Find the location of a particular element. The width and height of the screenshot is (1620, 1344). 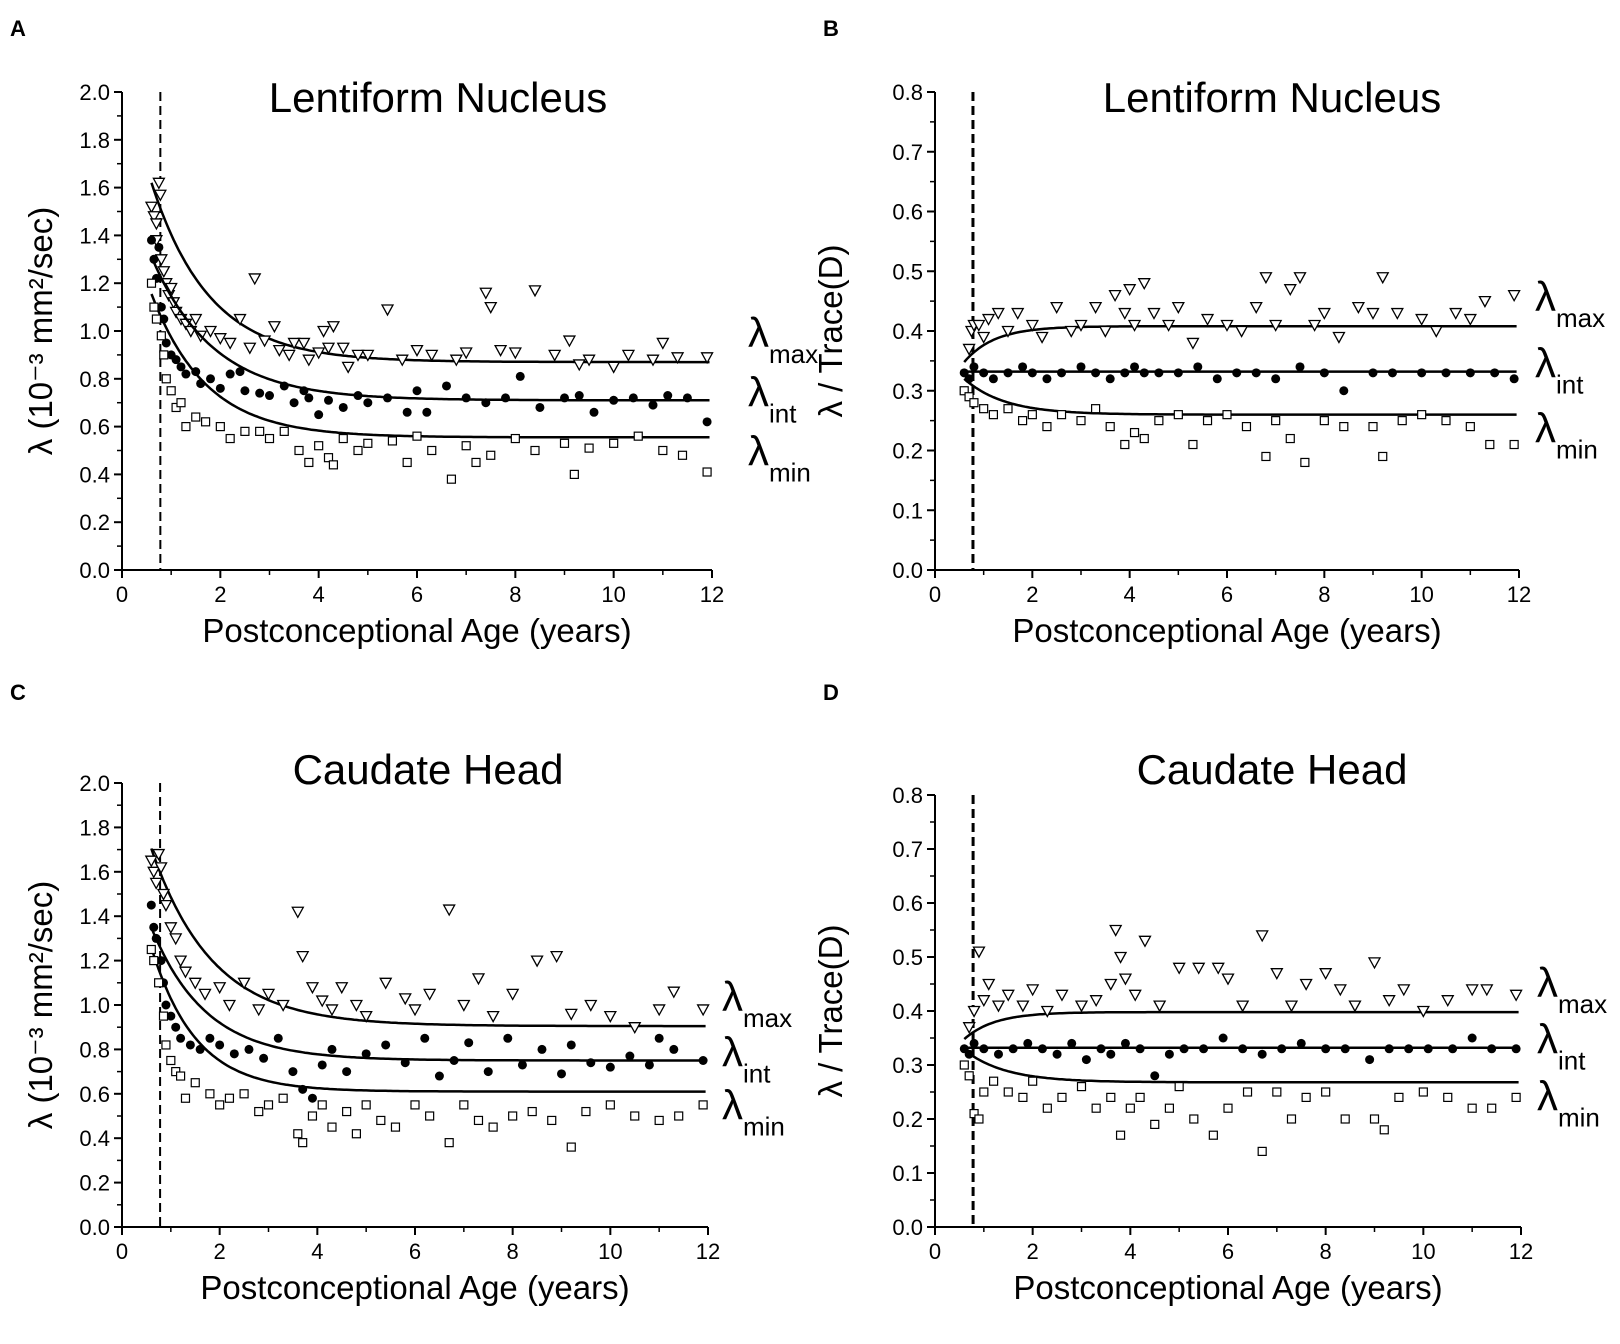

series-int is located at coordinates (1239, 379).